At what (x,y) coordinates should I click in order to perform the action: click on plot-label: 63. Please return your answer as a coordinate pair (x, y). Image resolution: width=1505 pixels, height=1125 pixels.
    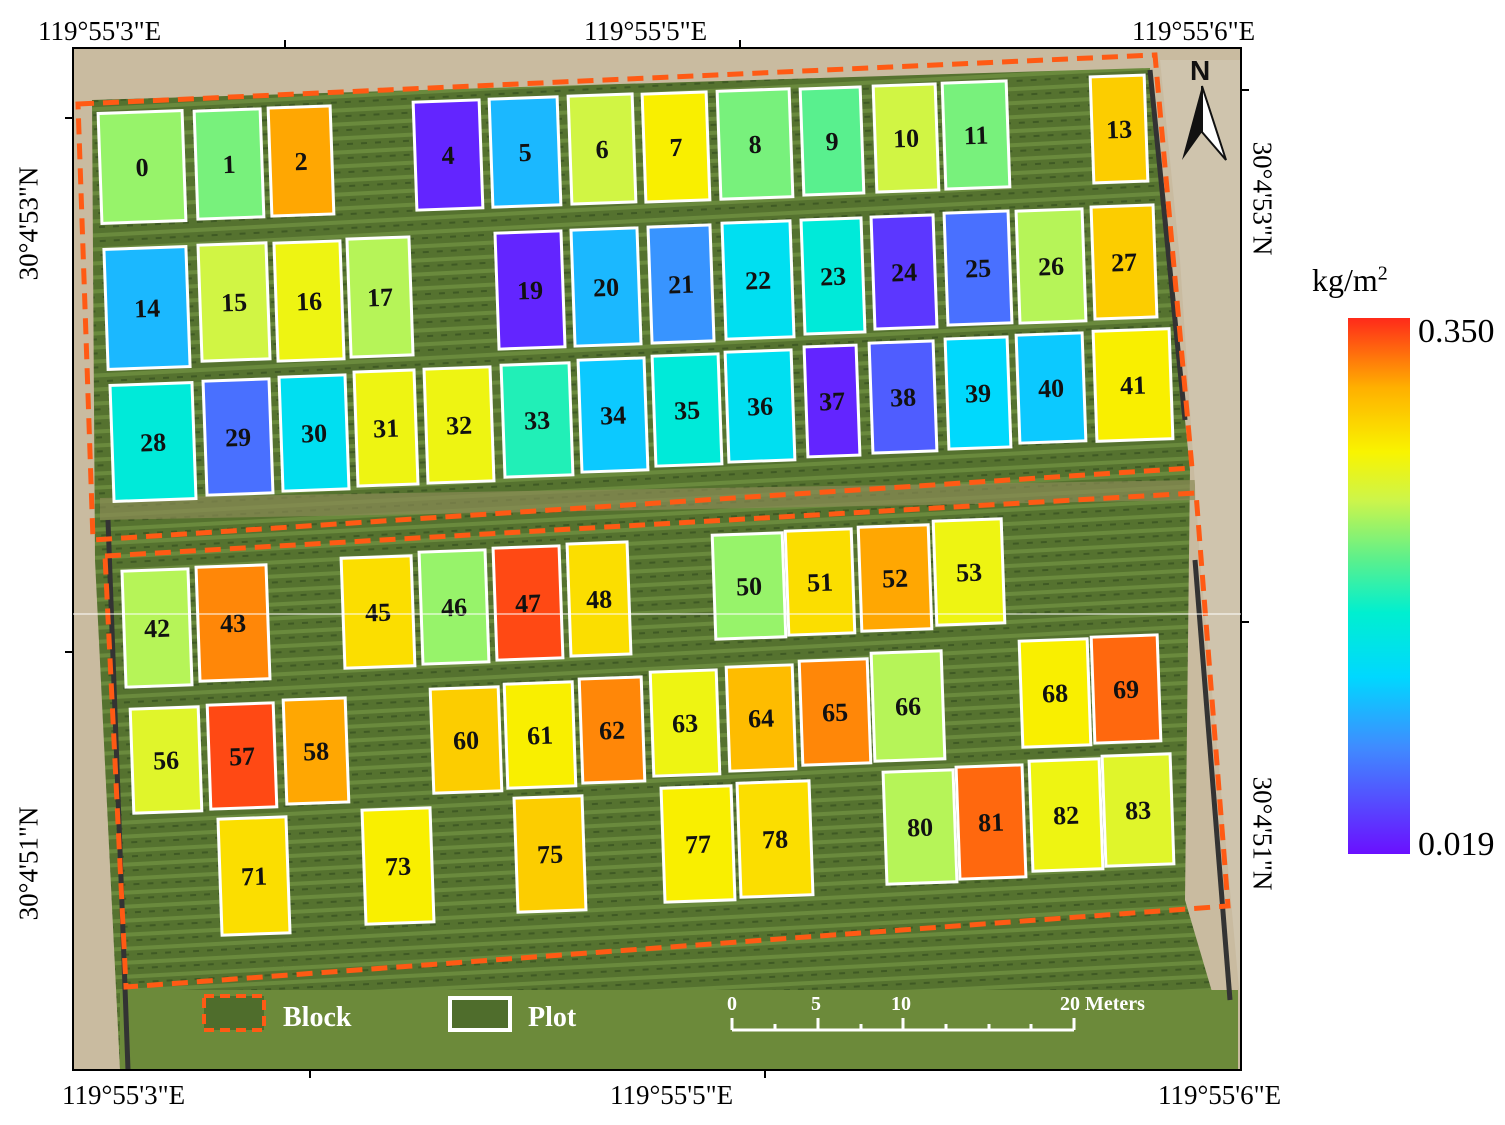
    Looking at the image, I should click on (685, 724).